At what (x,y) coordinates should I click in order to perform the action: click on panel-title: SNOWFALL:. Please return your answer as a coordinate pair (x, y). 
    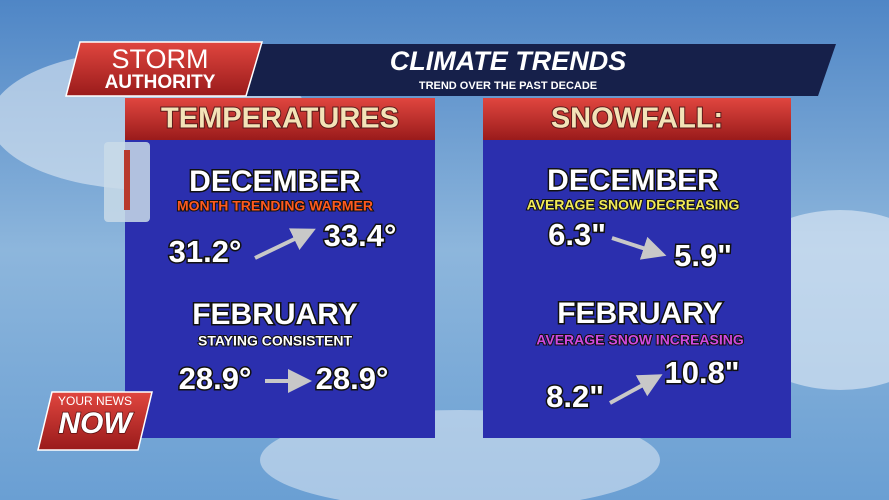
    Looking at the image, I should click on (637, 119).